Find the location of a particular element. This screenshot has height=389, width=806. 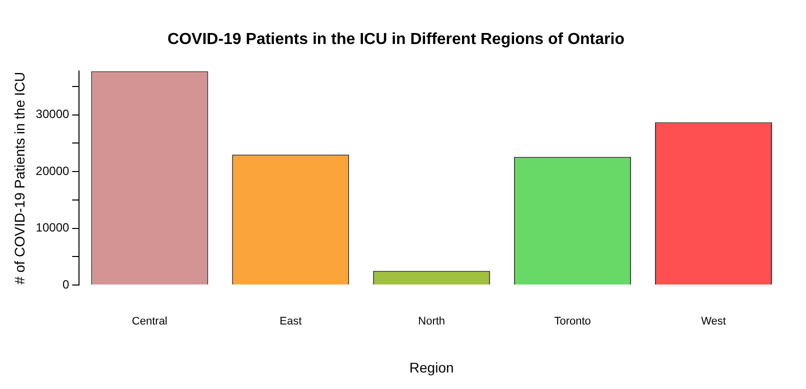

y-axis-title: # of COVID-19 Patients in the ICU is located at coordinates (19, 178).